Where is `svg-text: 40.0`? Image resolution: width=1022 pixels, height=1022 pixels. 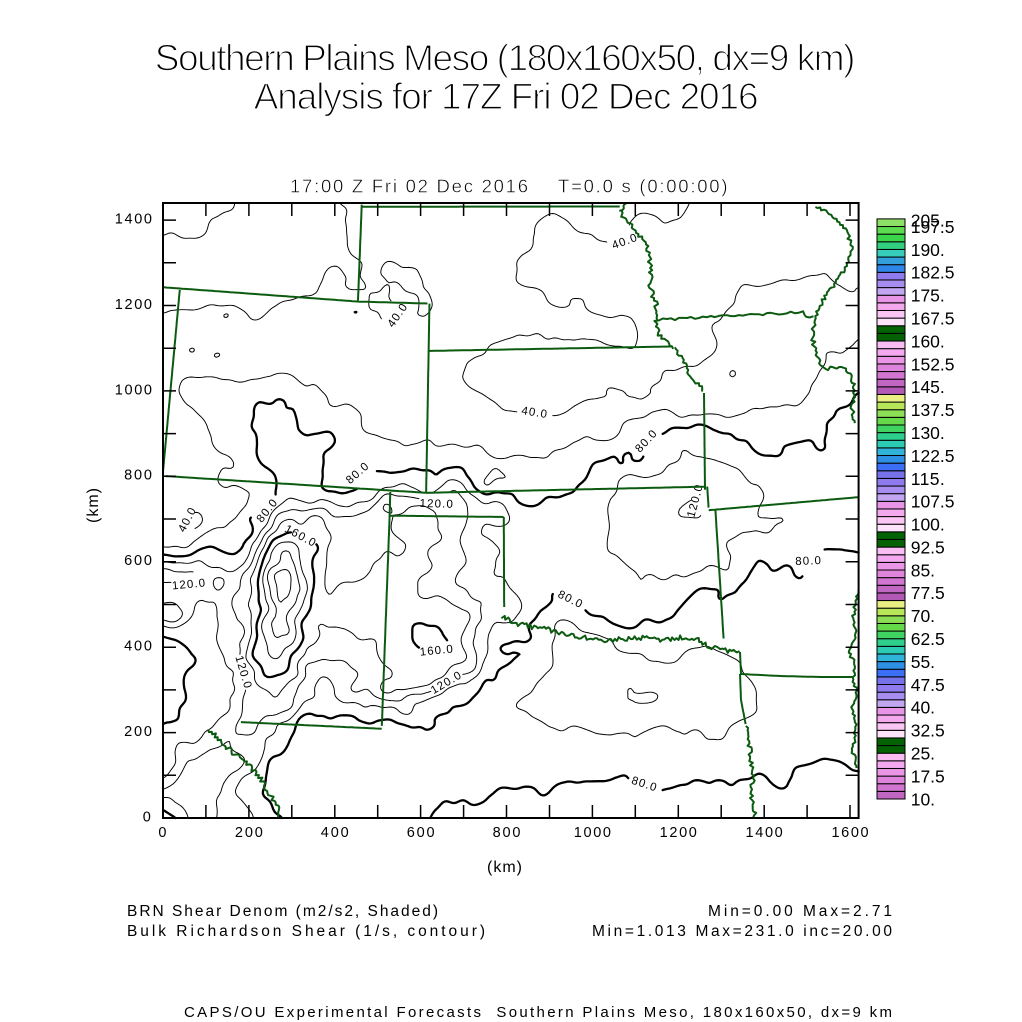
svg-text: 40.0 is located at coordinates (534, 413).